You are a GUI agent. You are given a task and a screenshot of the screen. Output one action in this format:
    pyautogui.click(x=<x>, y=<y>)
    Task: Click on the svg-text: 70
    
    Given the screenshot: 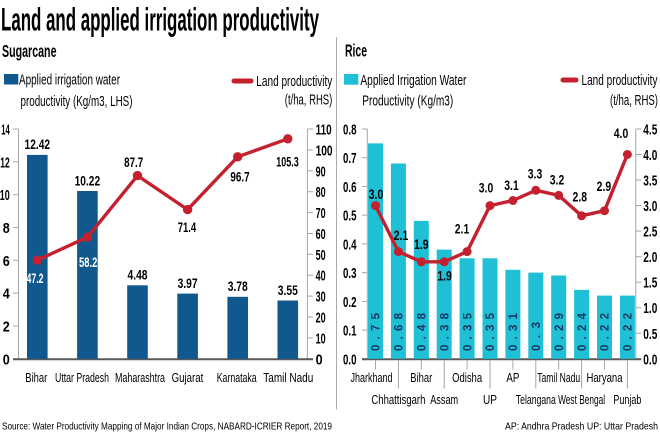 What is the action you would take?
    pyautogui.click(x=321, y=213)
    